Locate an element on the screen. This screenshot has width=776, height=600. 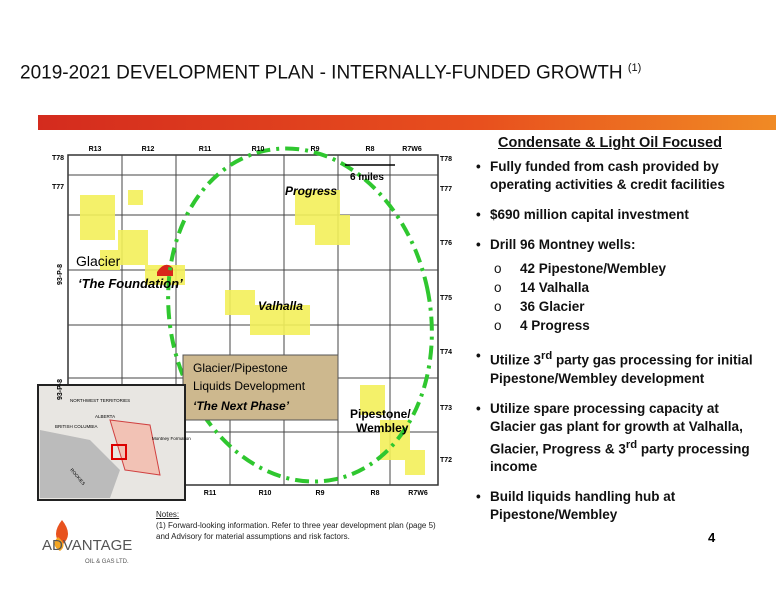
map-label: T72 is located at coordinates (446, 460).